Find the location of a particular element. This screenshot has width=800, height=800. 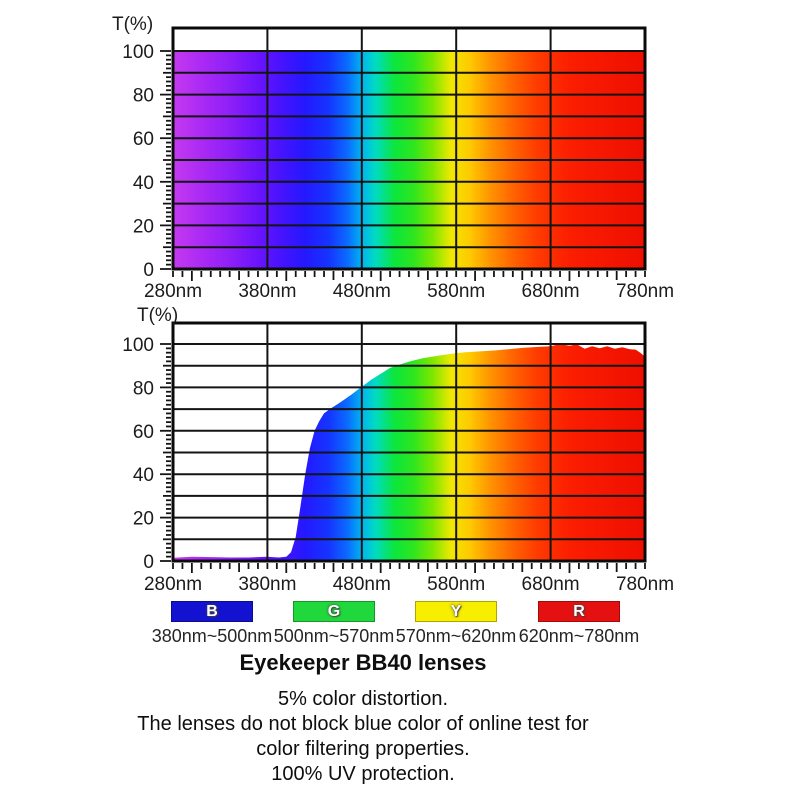

legend-letter: R is located at coordinates (579, 611).